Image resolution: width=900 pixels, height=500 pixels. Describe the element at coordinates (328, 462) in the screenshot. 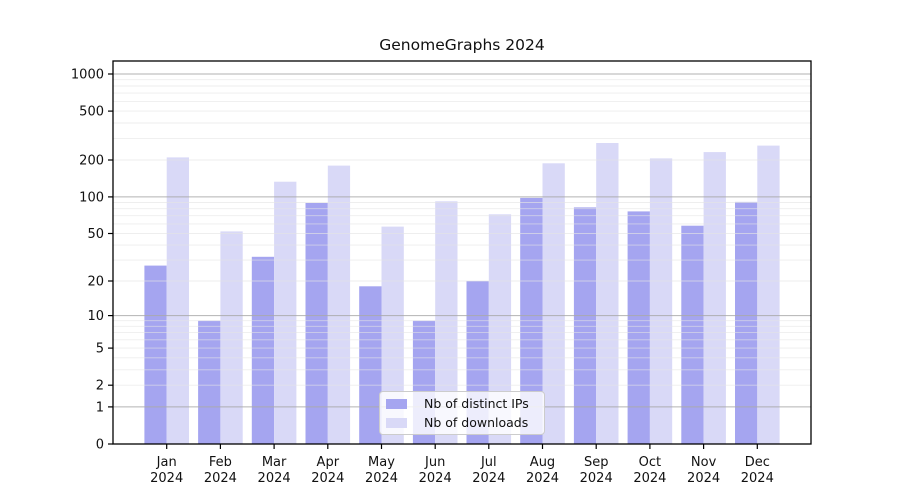

I see `x-tick-label-month: Apr` at that location.